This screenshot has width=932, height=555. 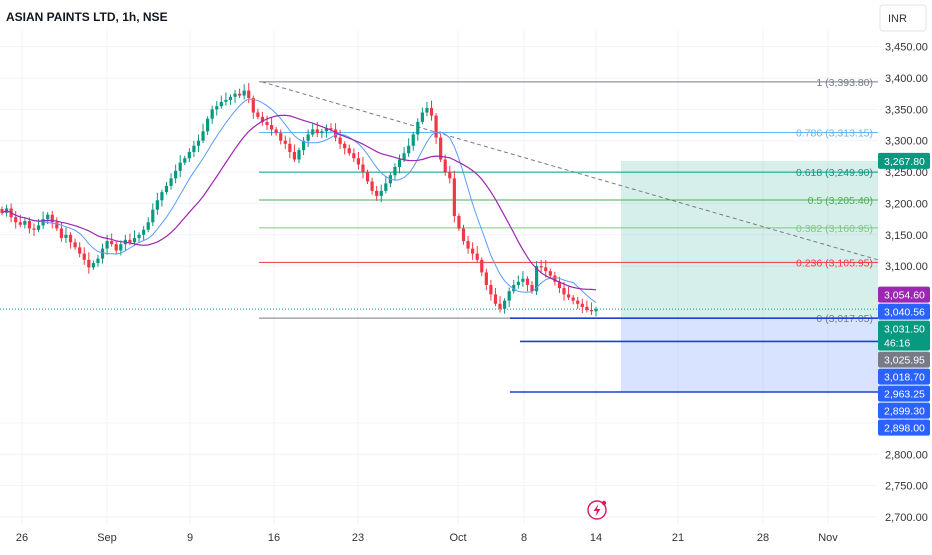 What do you see at coordinates (274, 538) in the screenshot?
I see `x-tick-label: 16` at bounding box center [274, 538].